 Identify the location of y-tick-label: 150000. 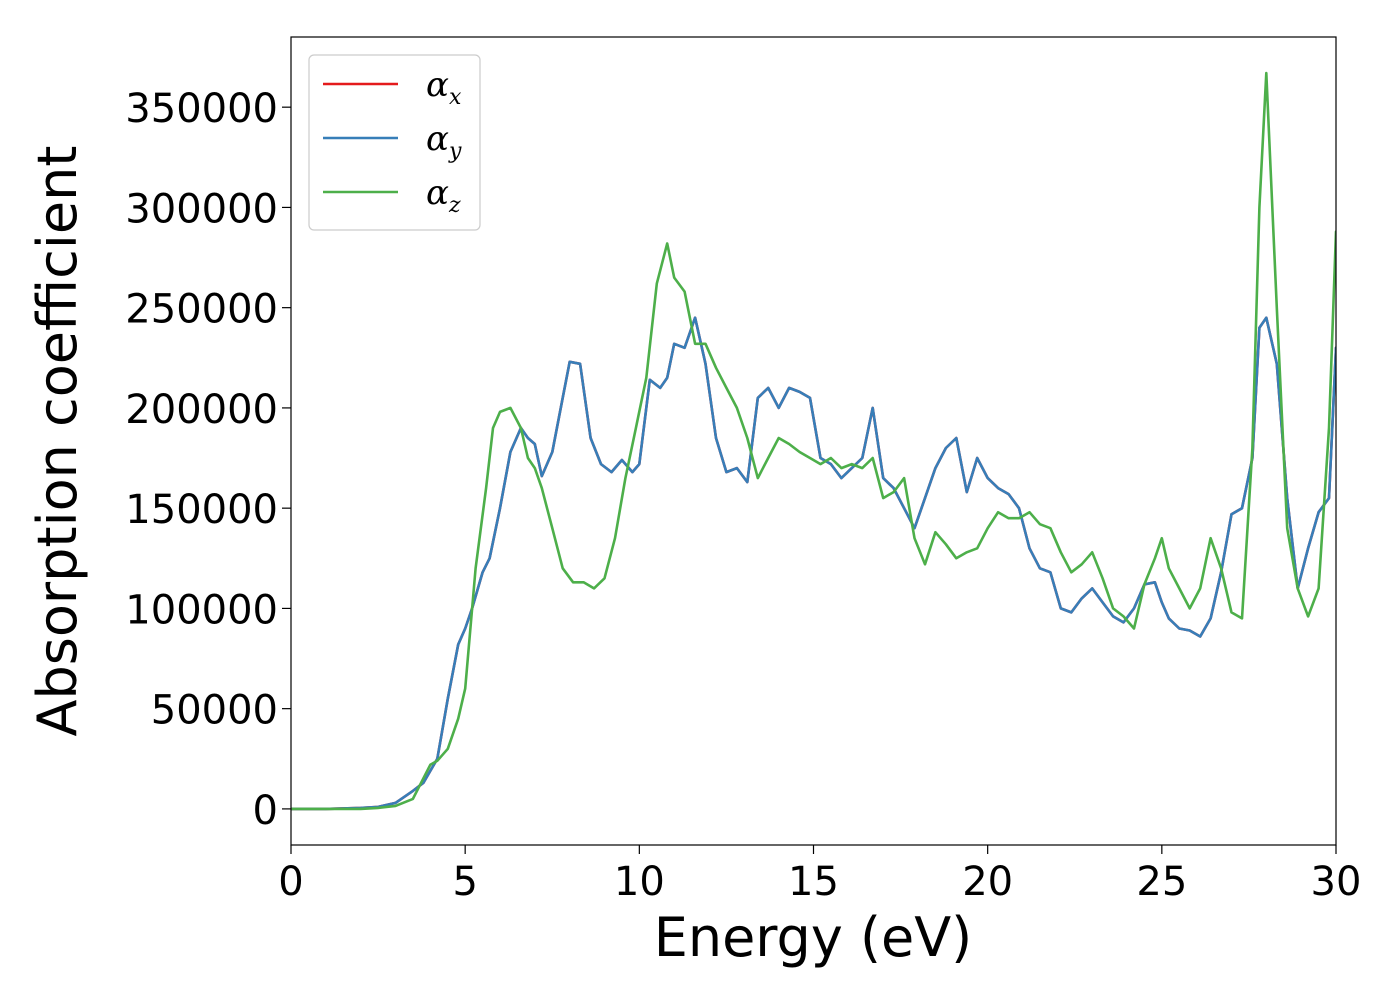
(201, 510).